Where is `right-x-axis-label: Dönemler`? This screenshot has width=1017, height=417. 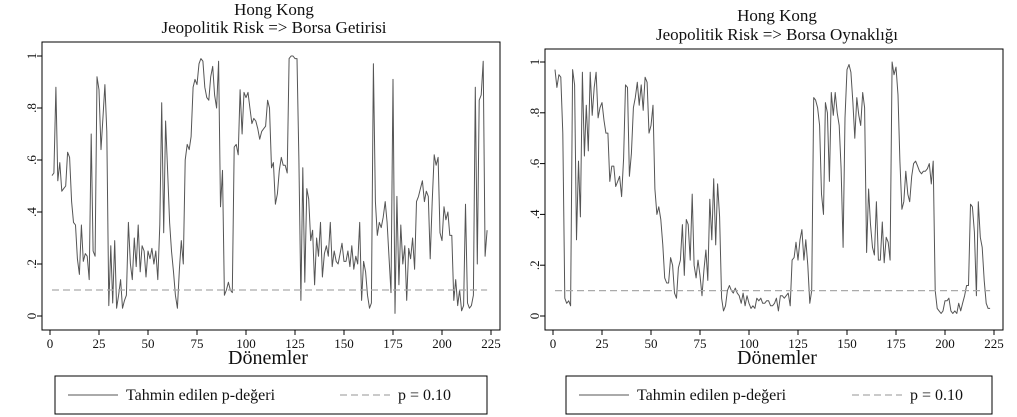
right-x-axis-label: Dönemler is located at coordinates (777, 358).